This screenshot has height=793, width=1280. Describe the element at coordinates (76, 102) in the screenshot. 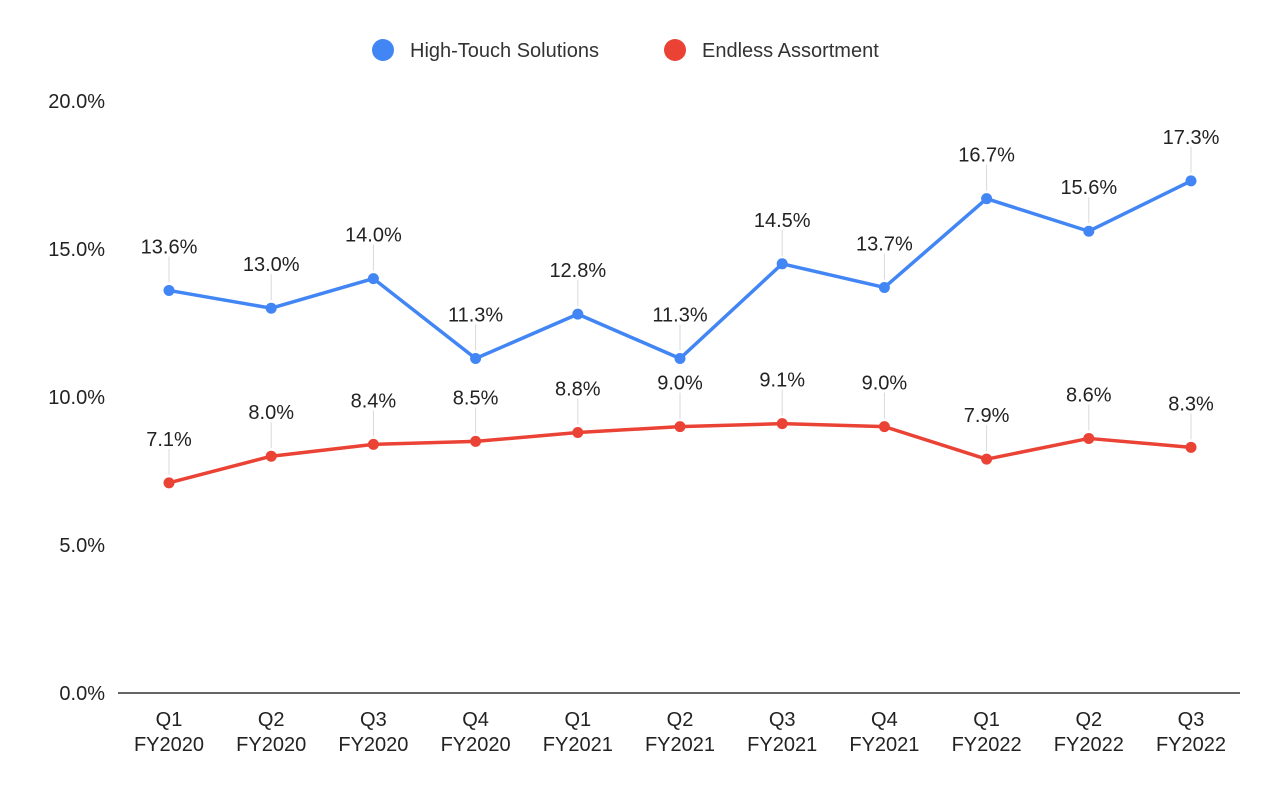

I see `y-tick-label: 20.0%` at that location.